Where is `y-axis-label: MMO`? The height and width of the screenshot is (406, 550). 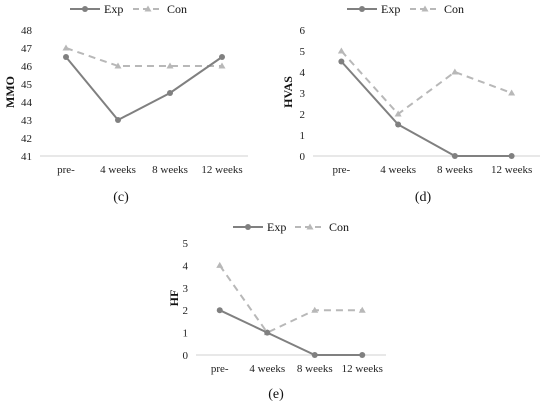 y-axis-label: MMO is located at coordinates (10, 92).